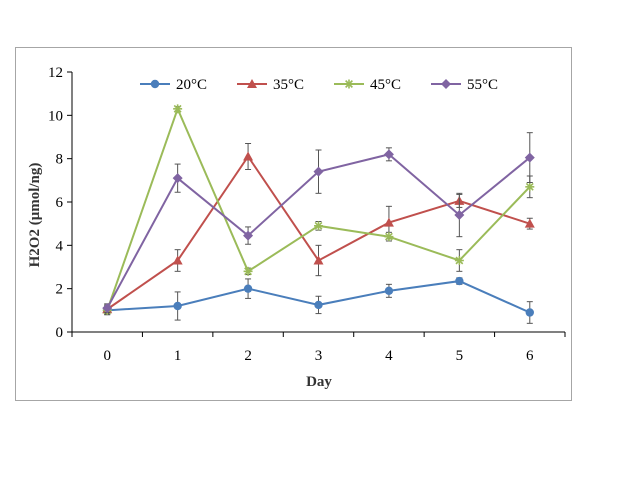 The height and width of the screenshot is (480, 640). I want to click on legend-item: 45°C, so click(367, 85).